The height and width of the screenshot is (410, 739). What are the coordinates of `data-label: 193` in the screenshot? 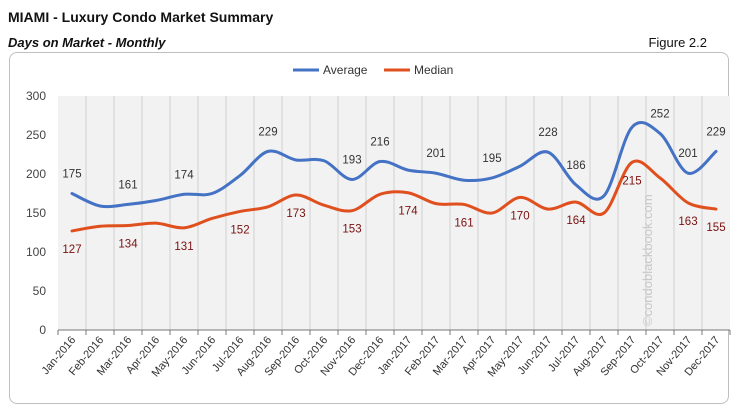 It's located at (351, 160).